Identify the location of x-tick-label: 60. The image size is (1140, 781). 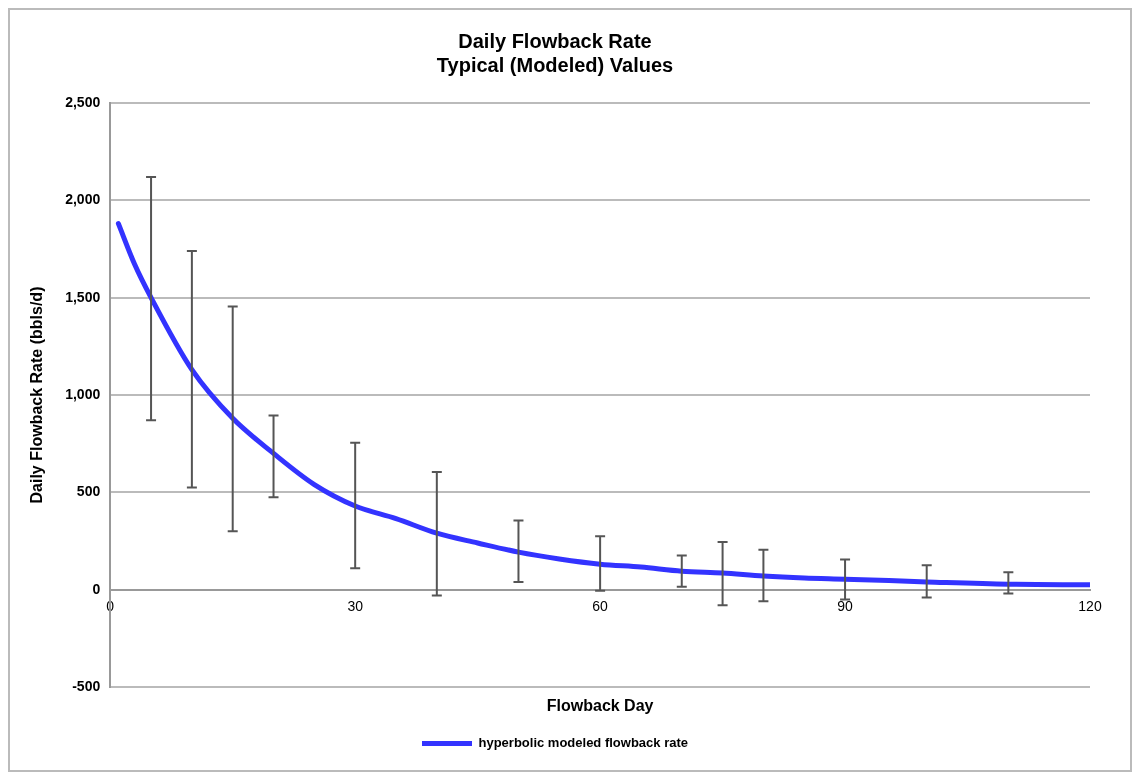
(600, 605).